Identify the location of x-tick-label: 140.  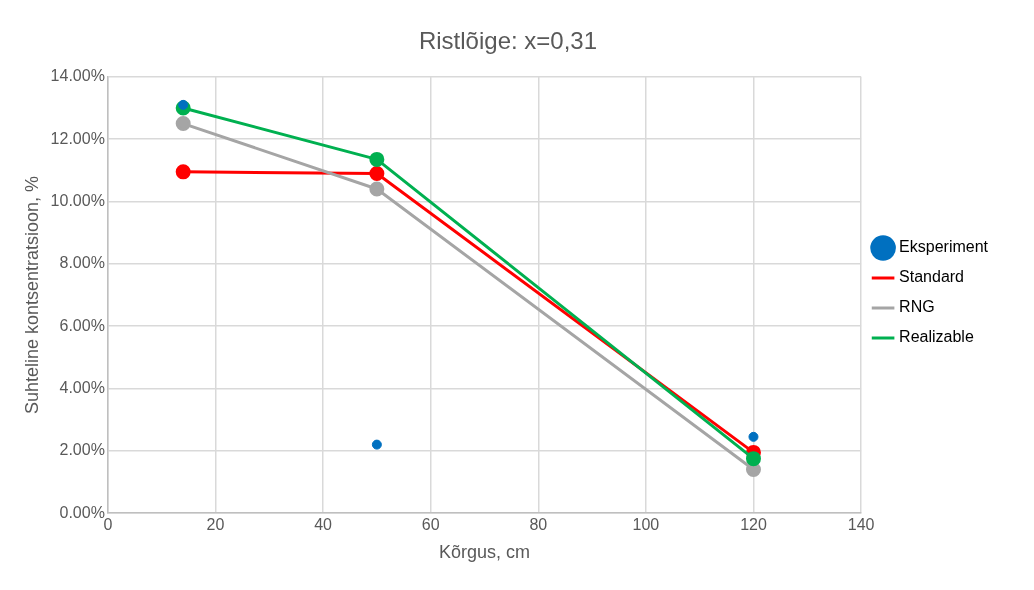
(861, 525).